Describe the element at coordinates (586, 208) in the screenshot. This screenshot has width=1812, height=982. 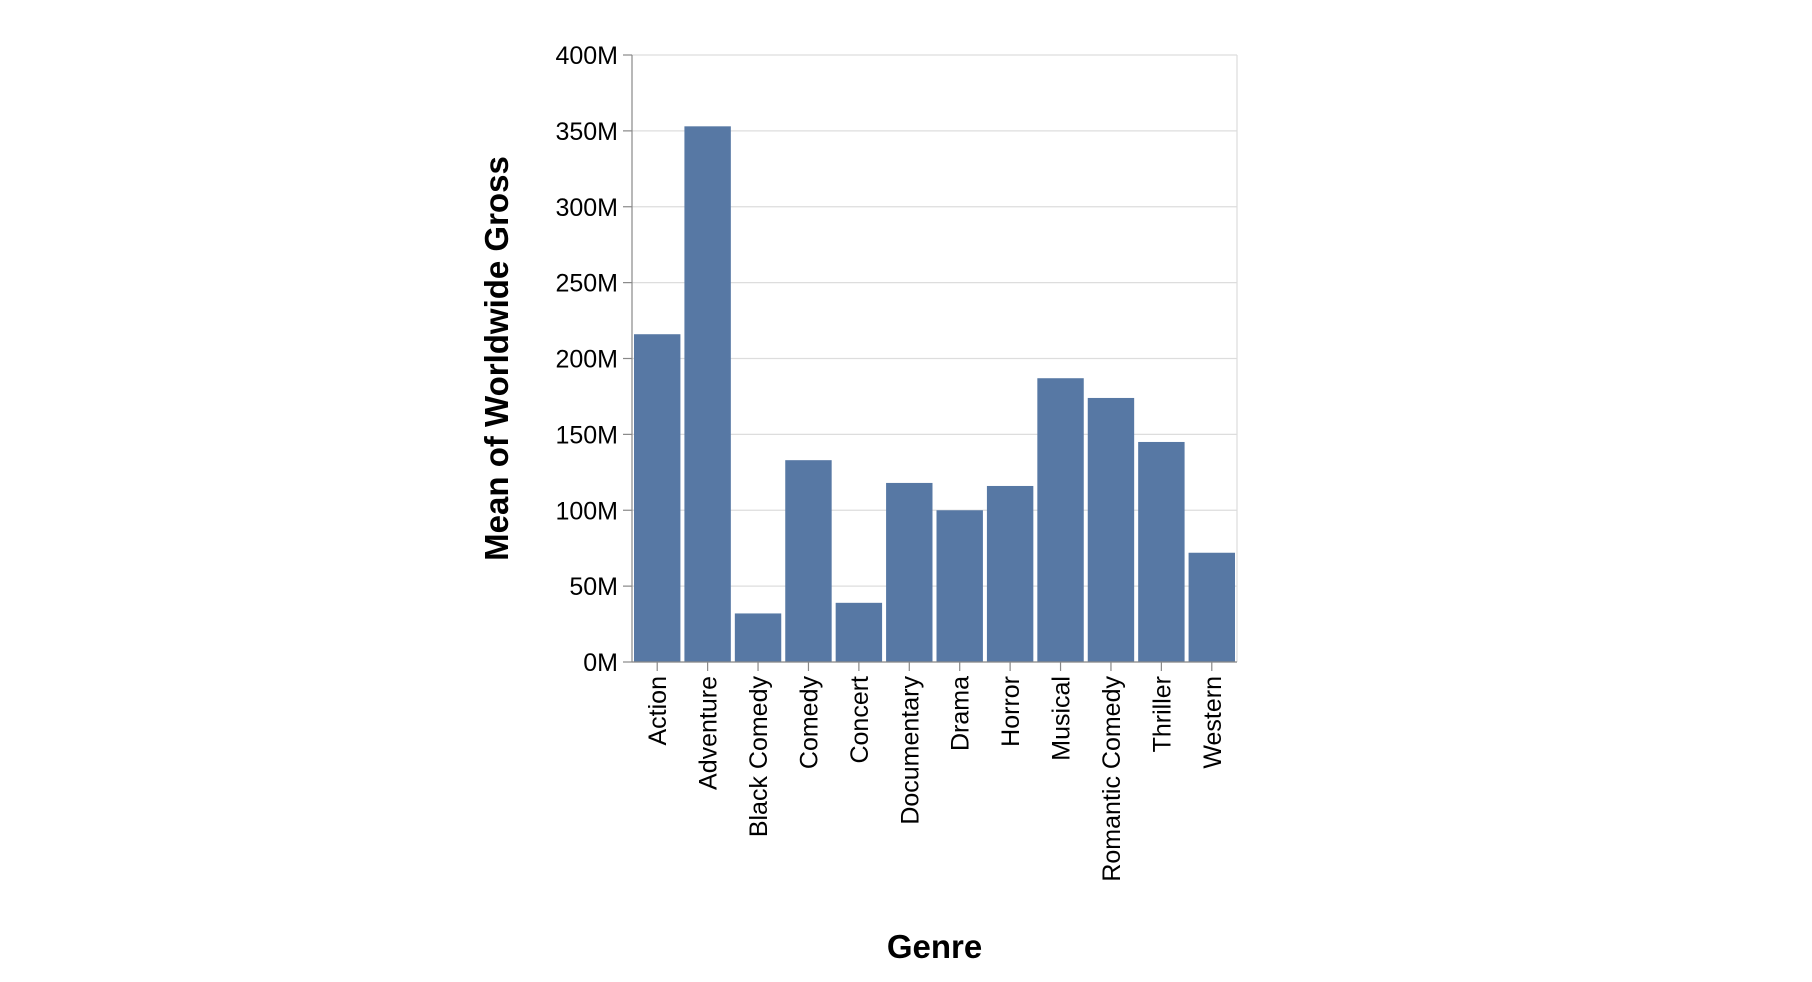
I see `y-tick-label: 300M` at that location.